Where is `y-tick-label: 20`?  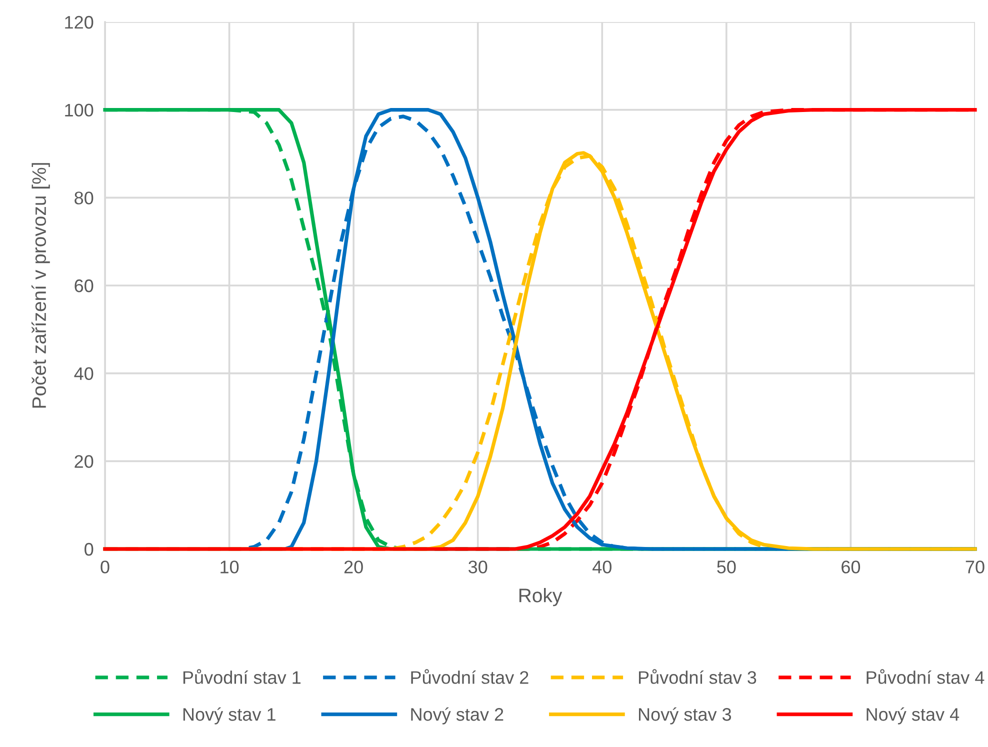 y-tick-label: 20 is located at coordinates (84, 461).